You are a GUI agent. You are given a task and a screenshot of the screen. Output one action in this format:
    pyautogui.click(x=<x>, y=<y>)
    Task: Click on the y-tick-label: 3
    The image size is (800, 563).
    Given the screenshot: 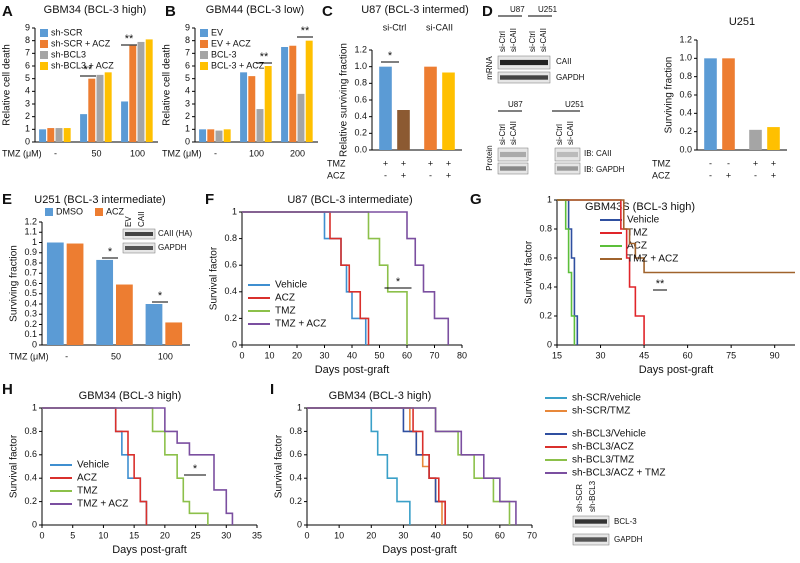 What is the action you would take?
    pyautogui.click(x=27, y=103)
    